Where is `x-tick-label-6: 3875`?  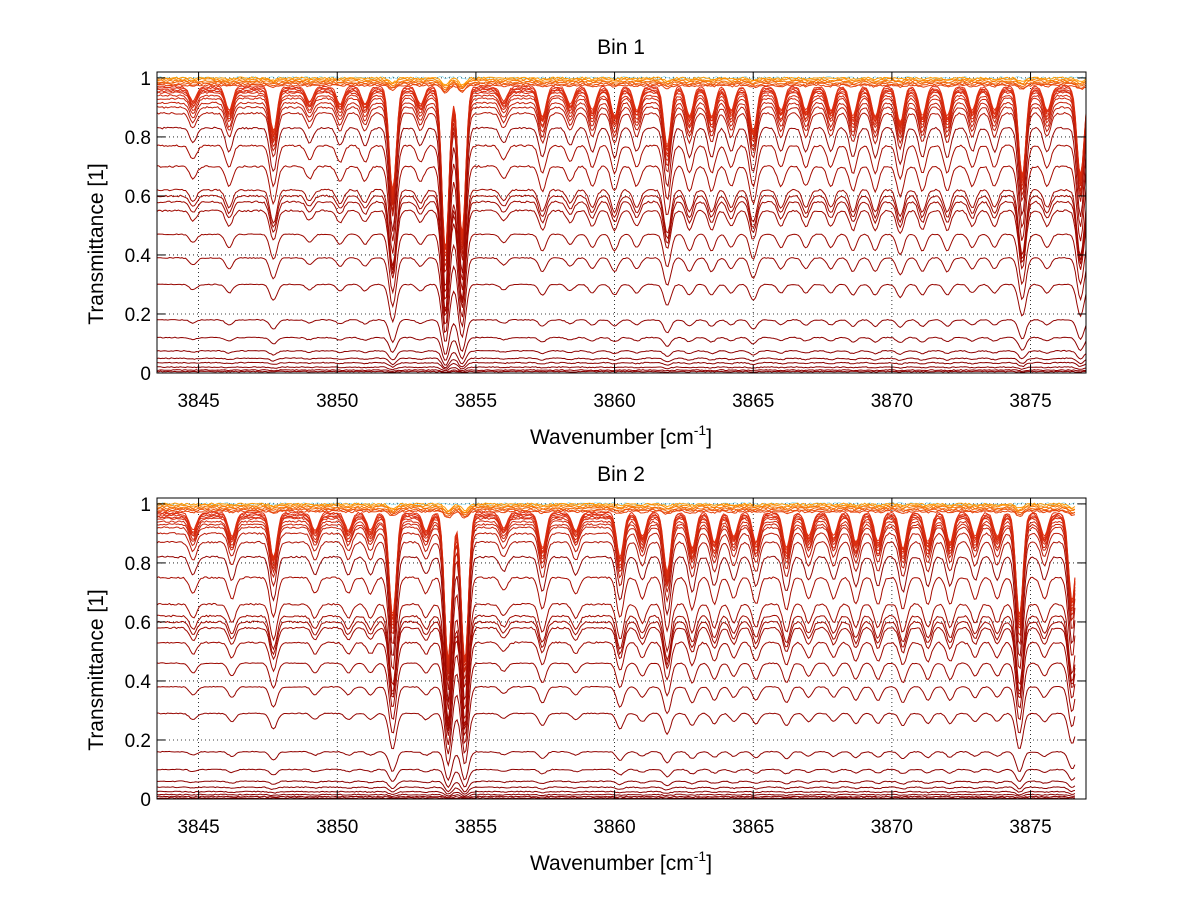
x-tick-label-6: 3875 is located at coordinates (1030, 827).